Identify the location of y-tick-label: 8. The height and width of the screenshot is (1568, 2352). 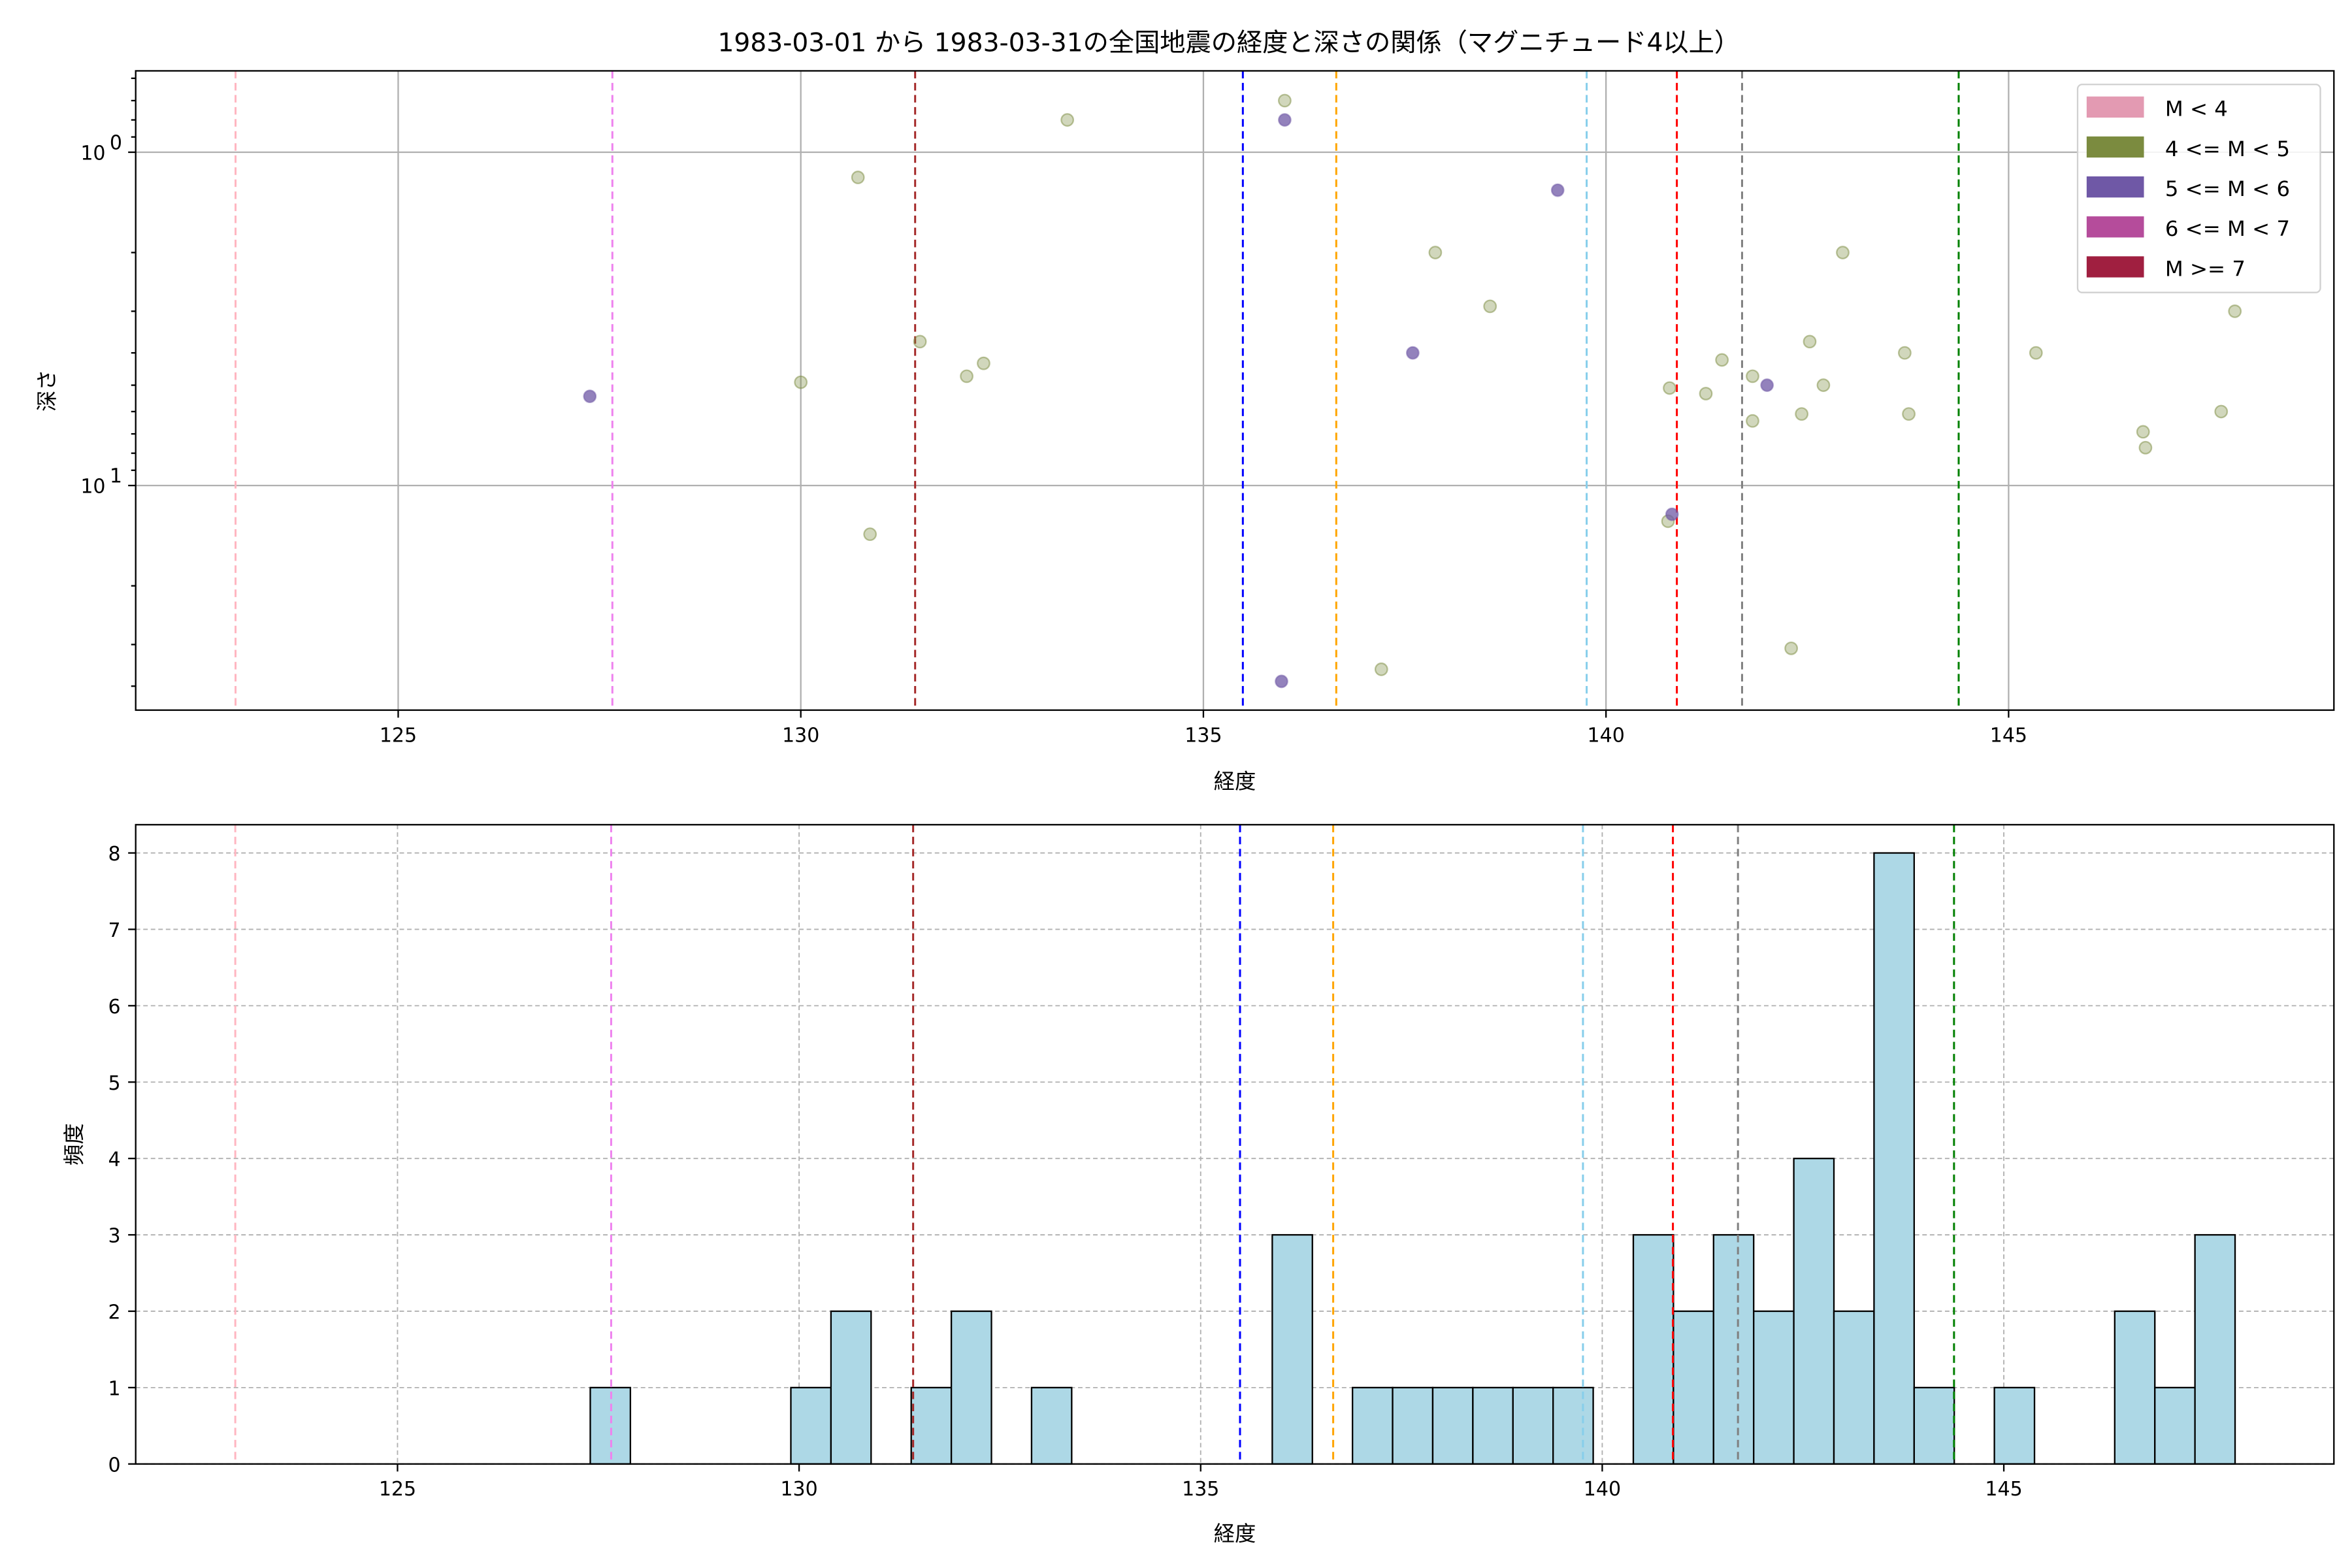
(114, 854).